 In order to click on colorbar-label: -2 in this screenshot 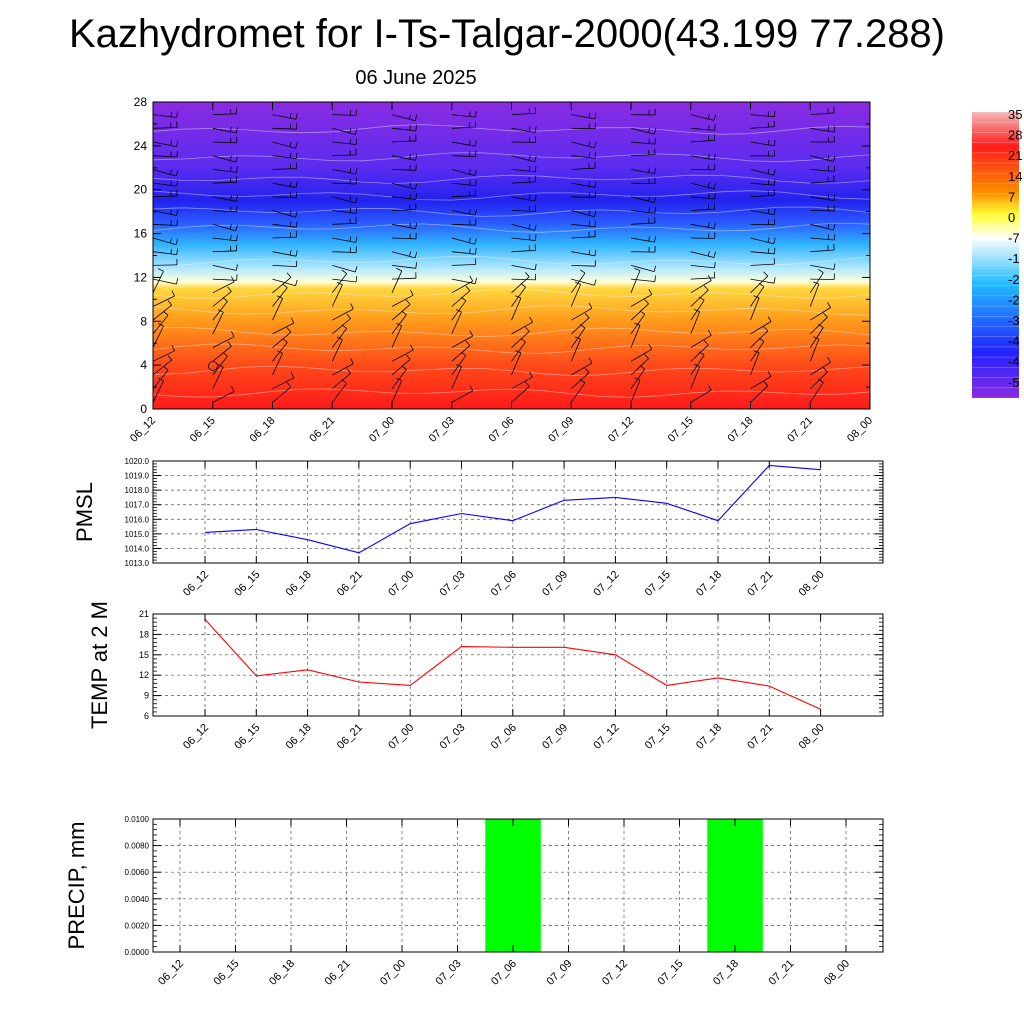, I will do `click(1014, 299)`.